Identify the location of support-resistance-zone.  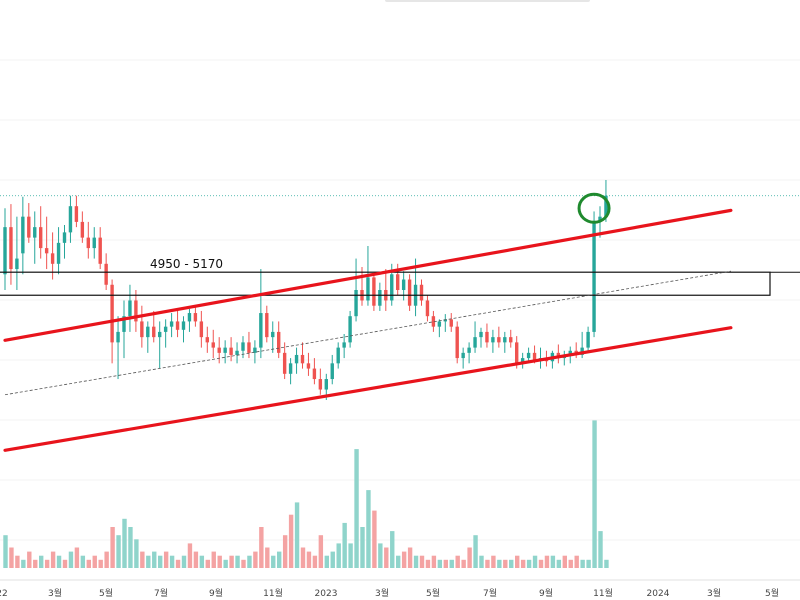
(385, 283).